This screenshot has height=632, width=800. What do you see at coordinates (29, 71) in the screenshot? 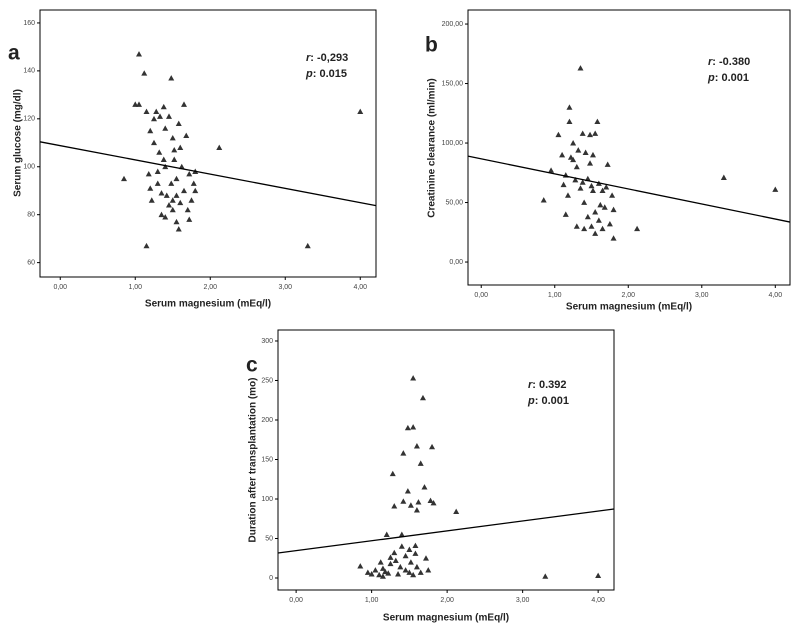
I see `y-tick-label: 140` at bounding box center [29, 71].